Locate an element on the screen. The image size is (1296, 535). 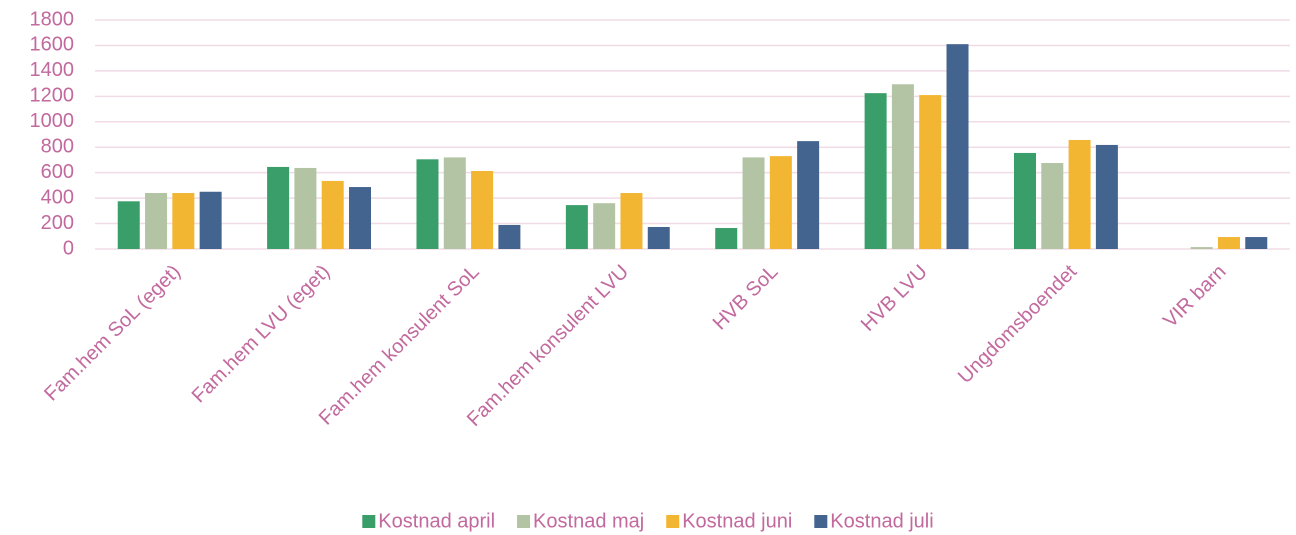
y-tick-label: 800 is located at coordinates (57, 147).